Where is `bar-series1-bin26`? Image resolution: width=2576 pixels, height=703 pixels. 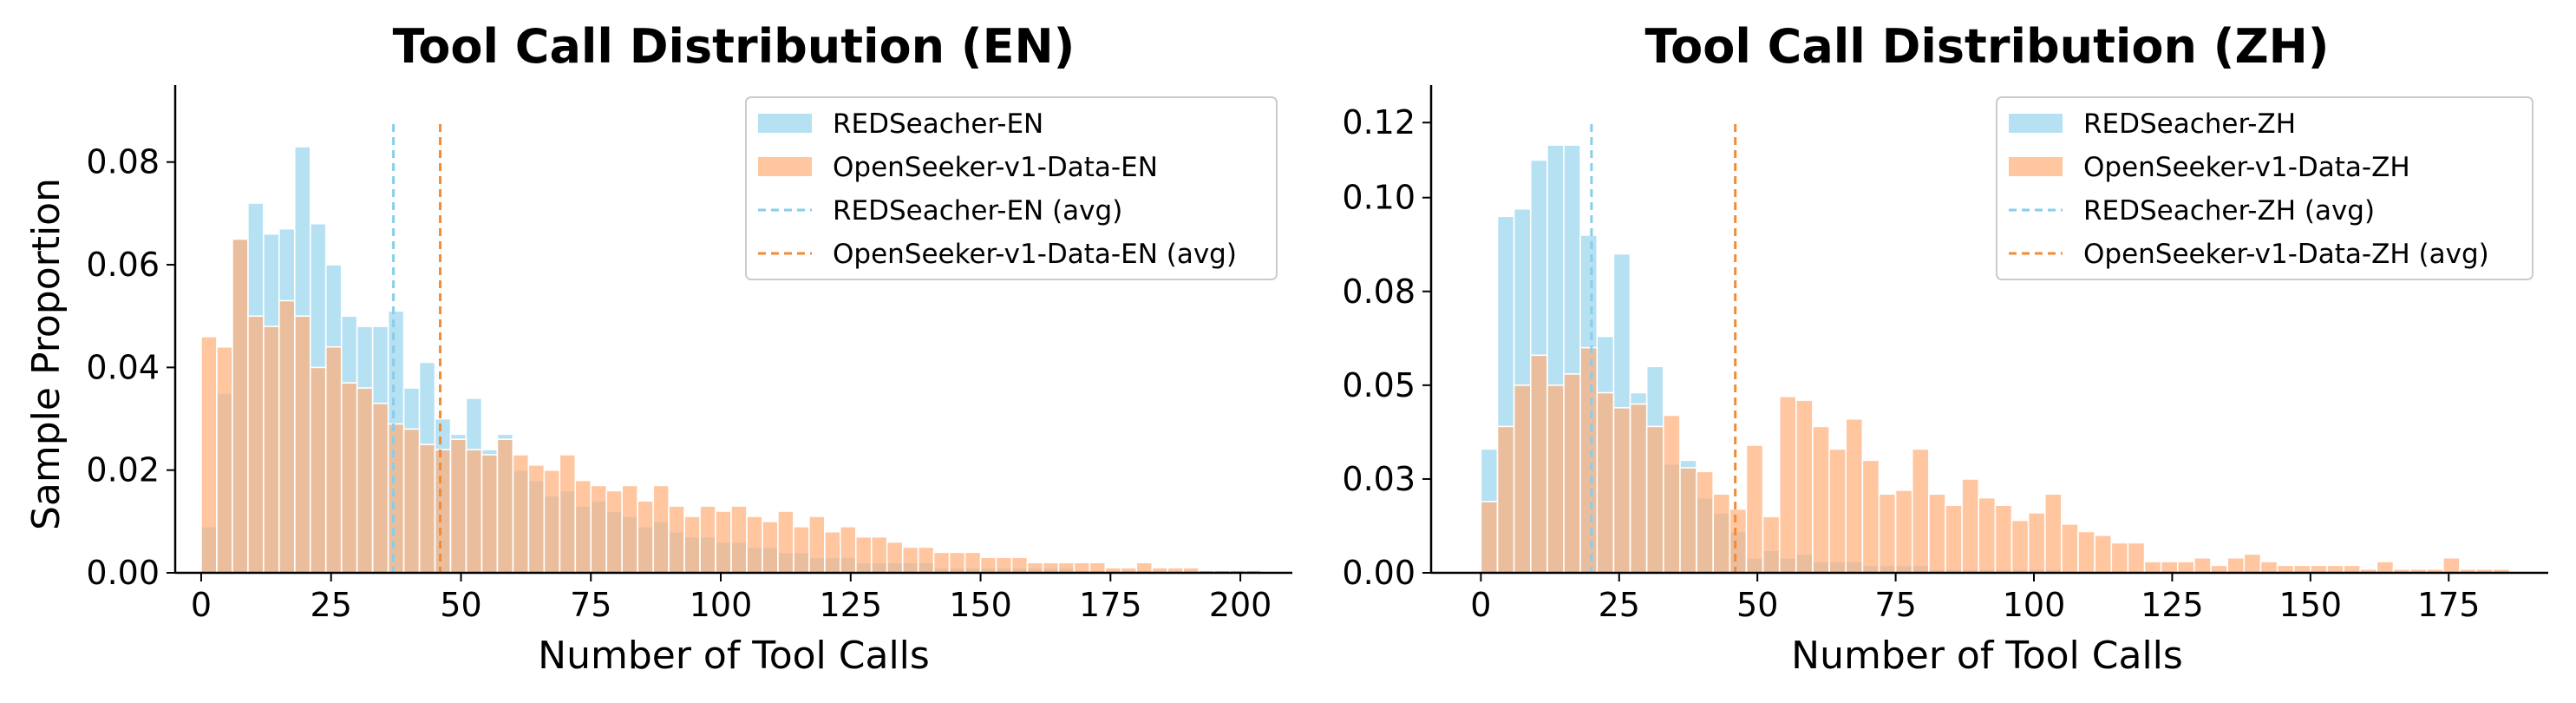 bar-series1-bin26 is located at coordinates (1920, 511).